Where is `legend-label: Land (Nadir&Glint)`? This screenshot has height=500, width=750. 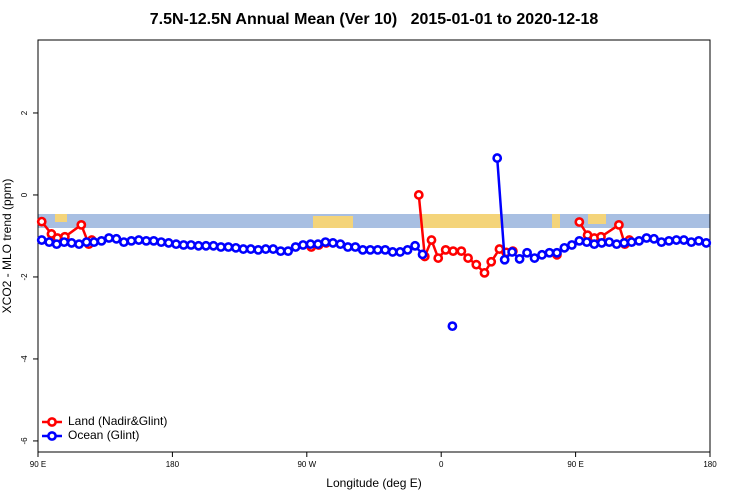 legend-label: Land (Nadir&Glint) is located at coordinates (117, 421).